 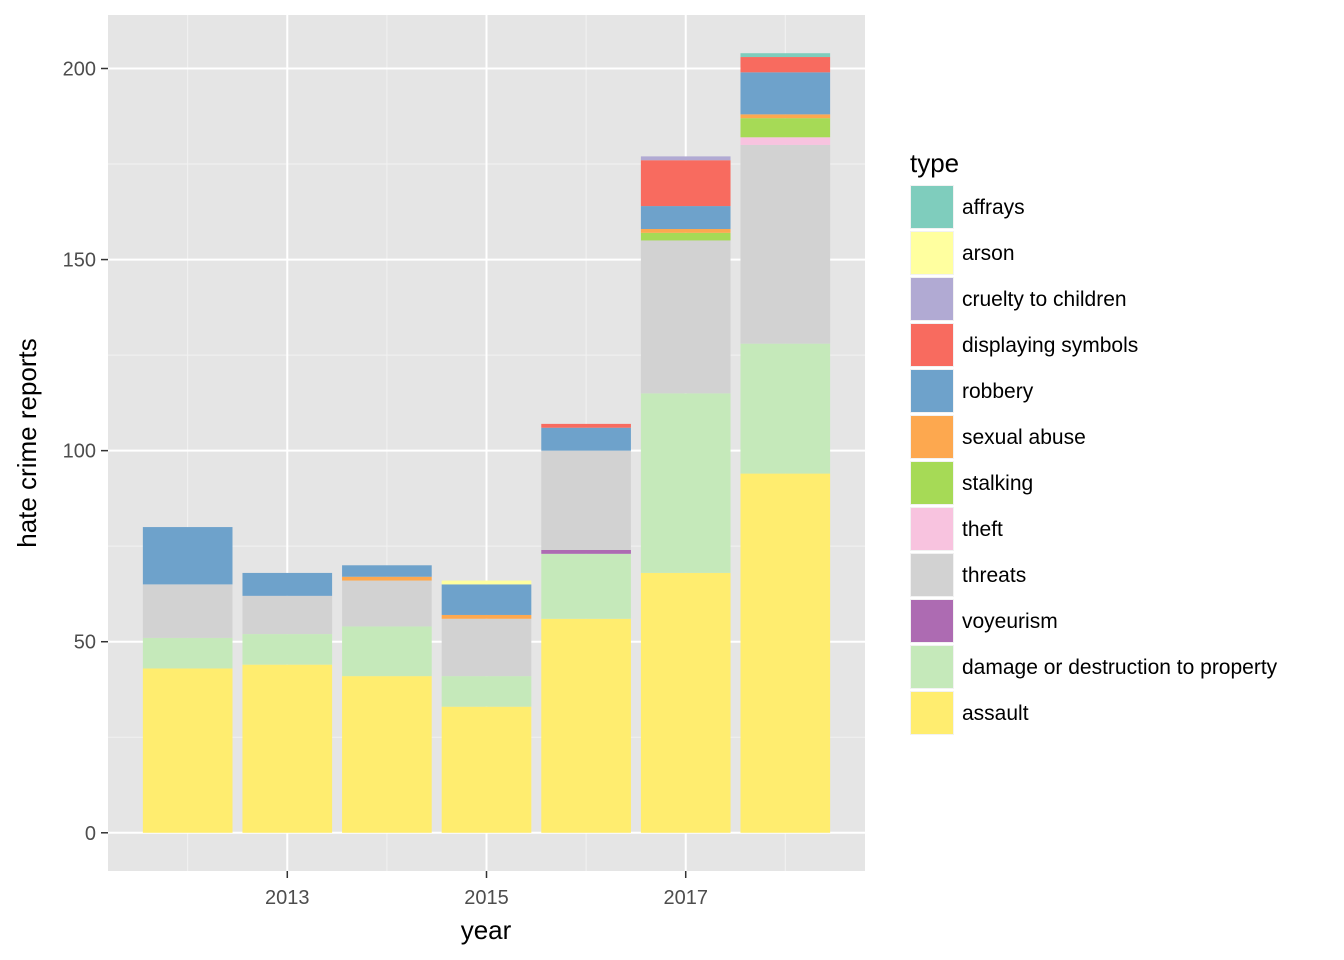 I want to click on y-tick-label: 150, so click(x=79, y=261).